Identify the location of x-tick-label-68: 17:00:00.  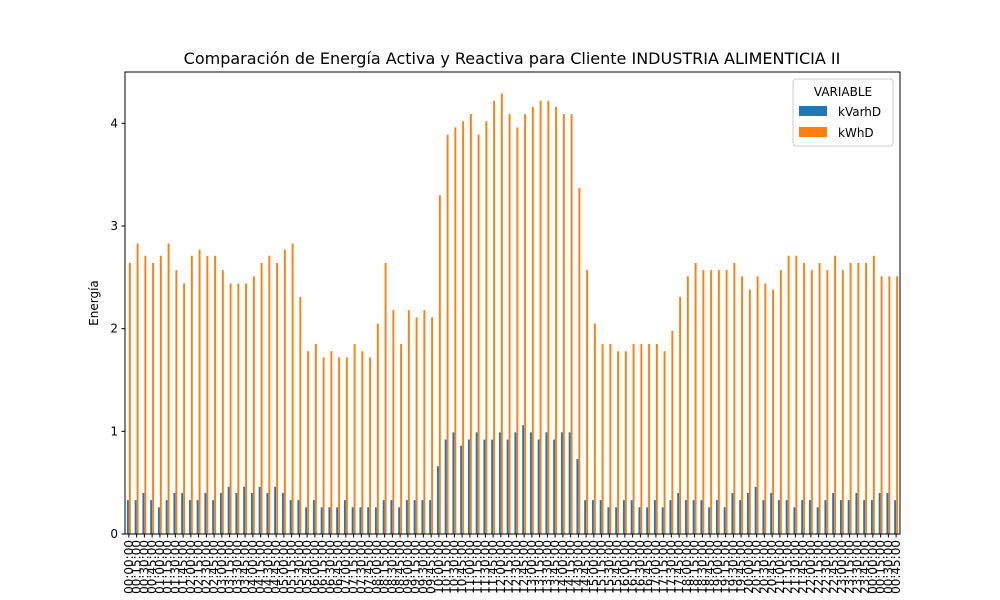
(656, 567).